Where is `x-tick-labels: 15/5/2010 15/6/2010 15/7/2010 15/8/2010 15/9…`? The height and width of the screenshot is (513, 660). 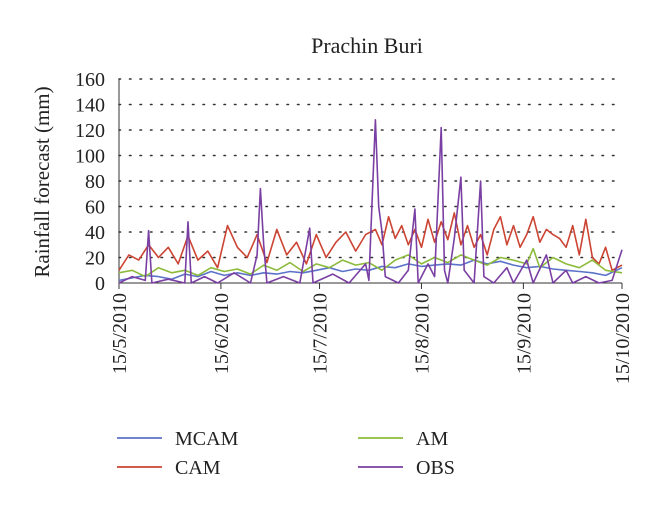 x-tick-labels: 15/5/2010 15/6/2010 15/7/2010 15/8/2010 15/9… is located at coordinates (371, 338).